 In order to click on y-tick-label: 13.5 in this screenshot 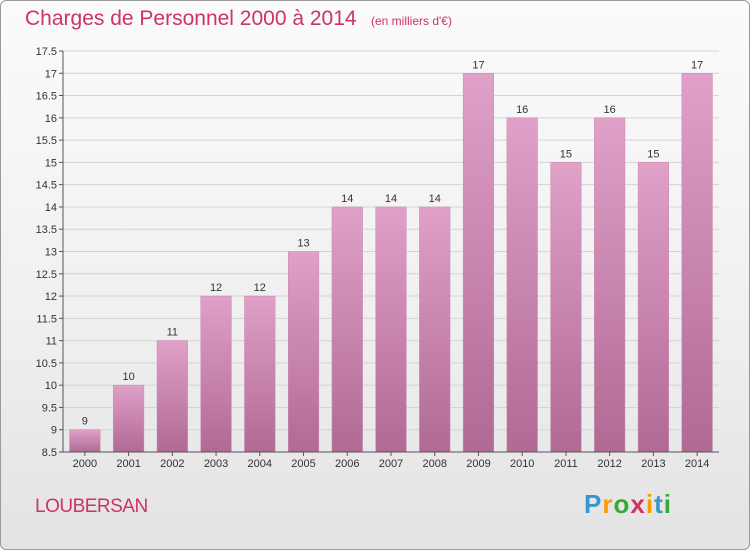, I will do `click(46, 230)`.